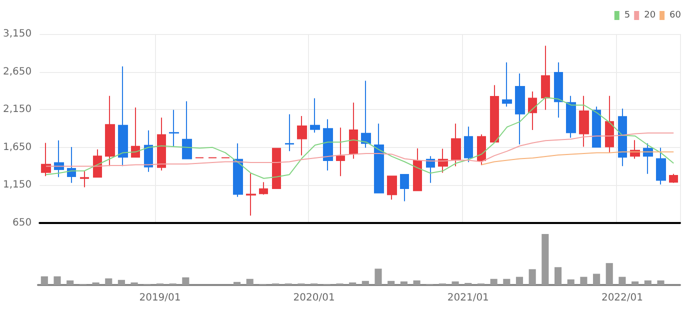  What do you see at coordinates (627, 15) in the screenshot?
I see `legend-label: 5` at bounding box center [627, 15].